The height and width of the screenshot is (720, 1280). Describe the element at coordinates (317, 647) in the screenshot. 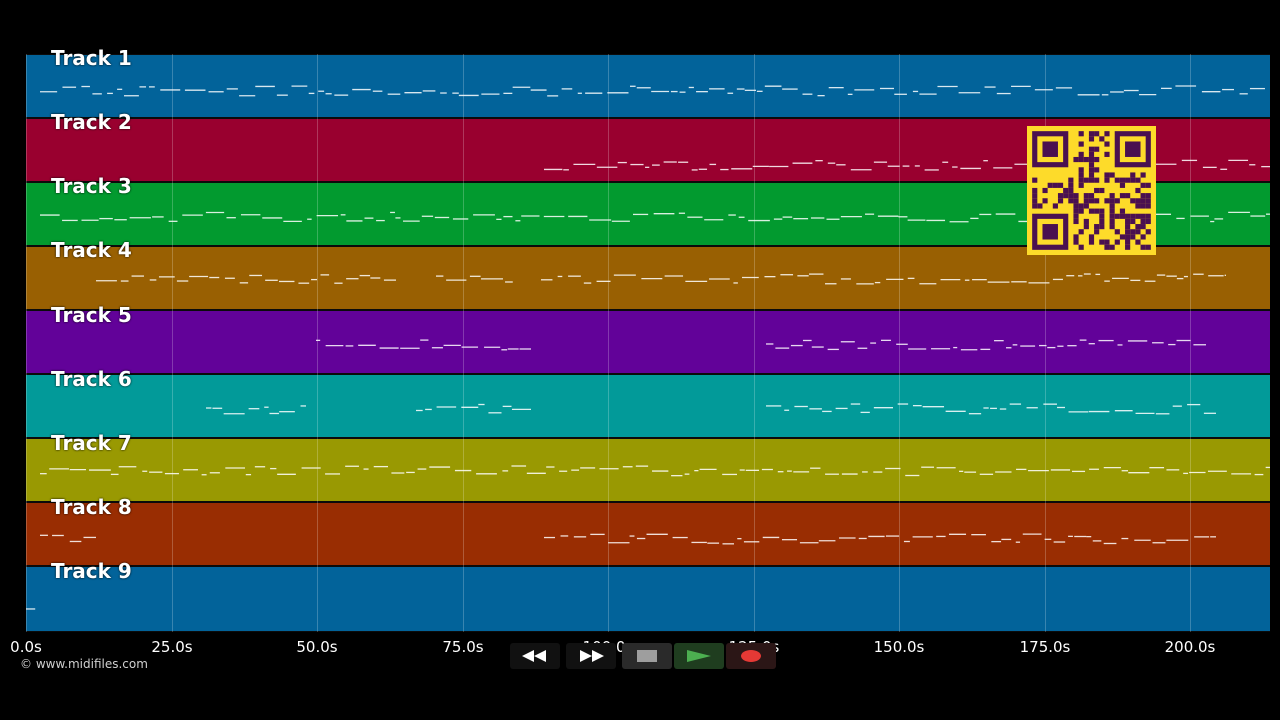

I see `time-tick: 50.0s` at that location.